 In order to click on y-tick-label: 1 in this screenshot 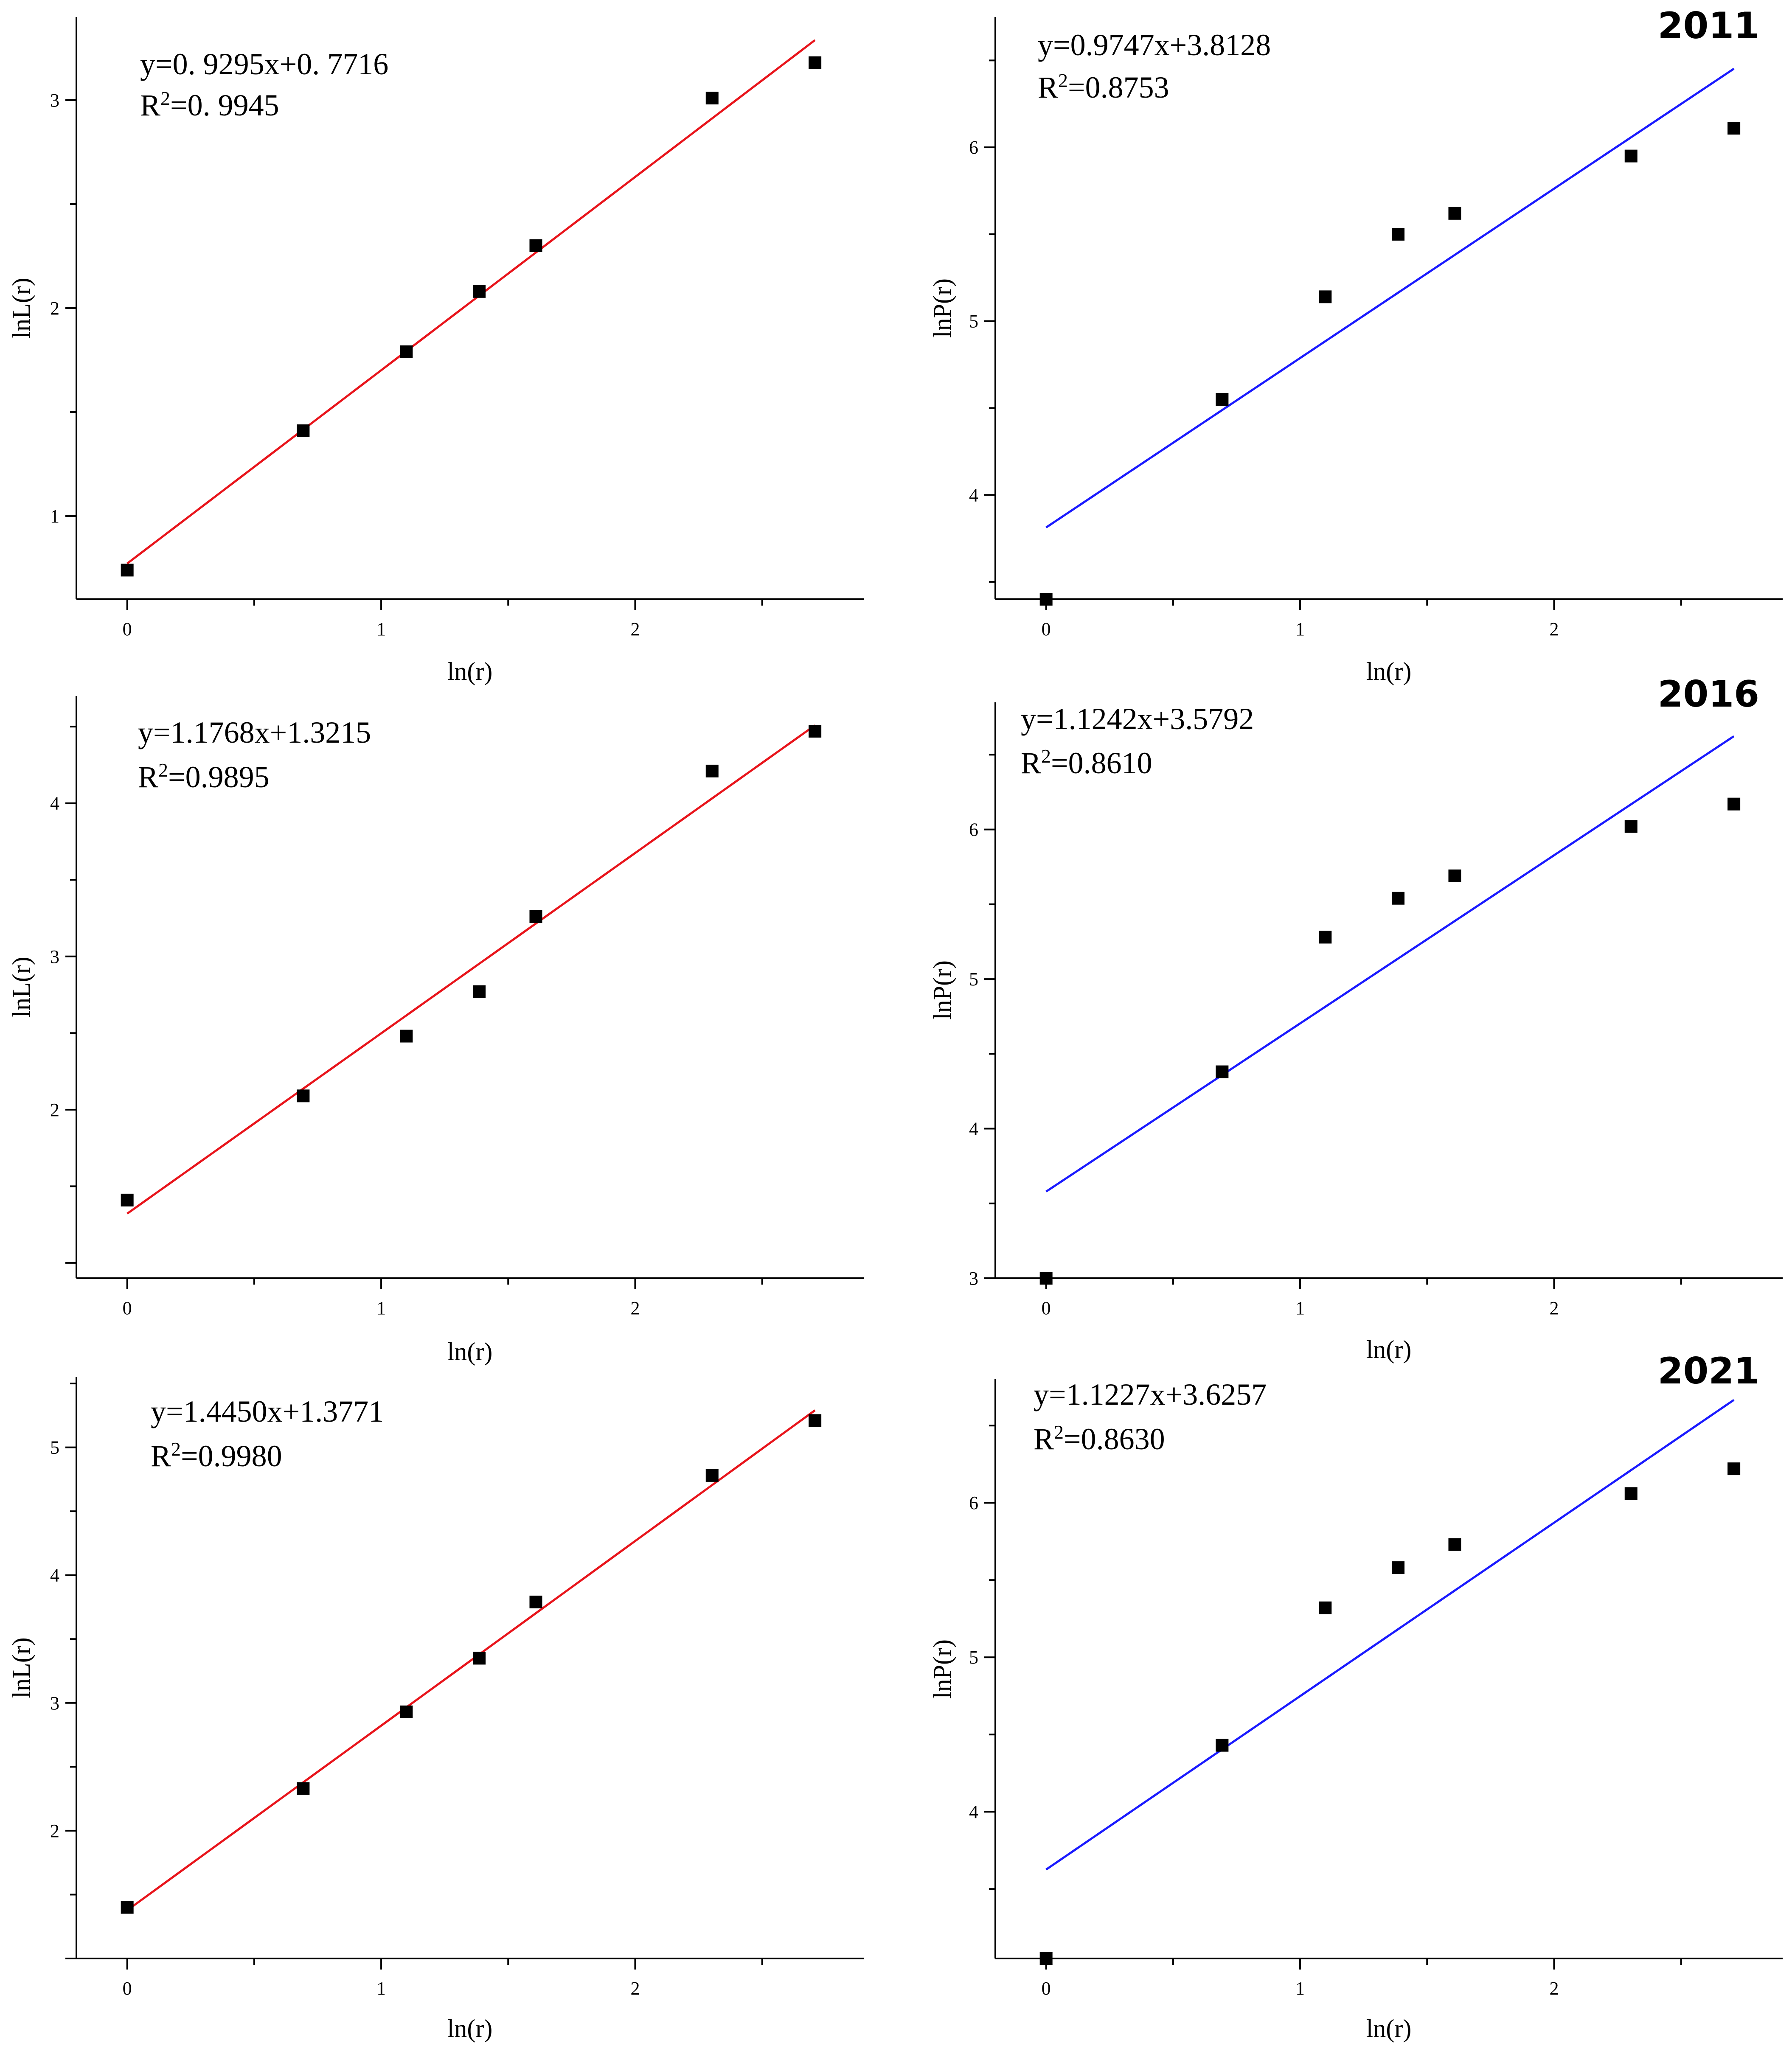, I will do `click(54, 516)`.